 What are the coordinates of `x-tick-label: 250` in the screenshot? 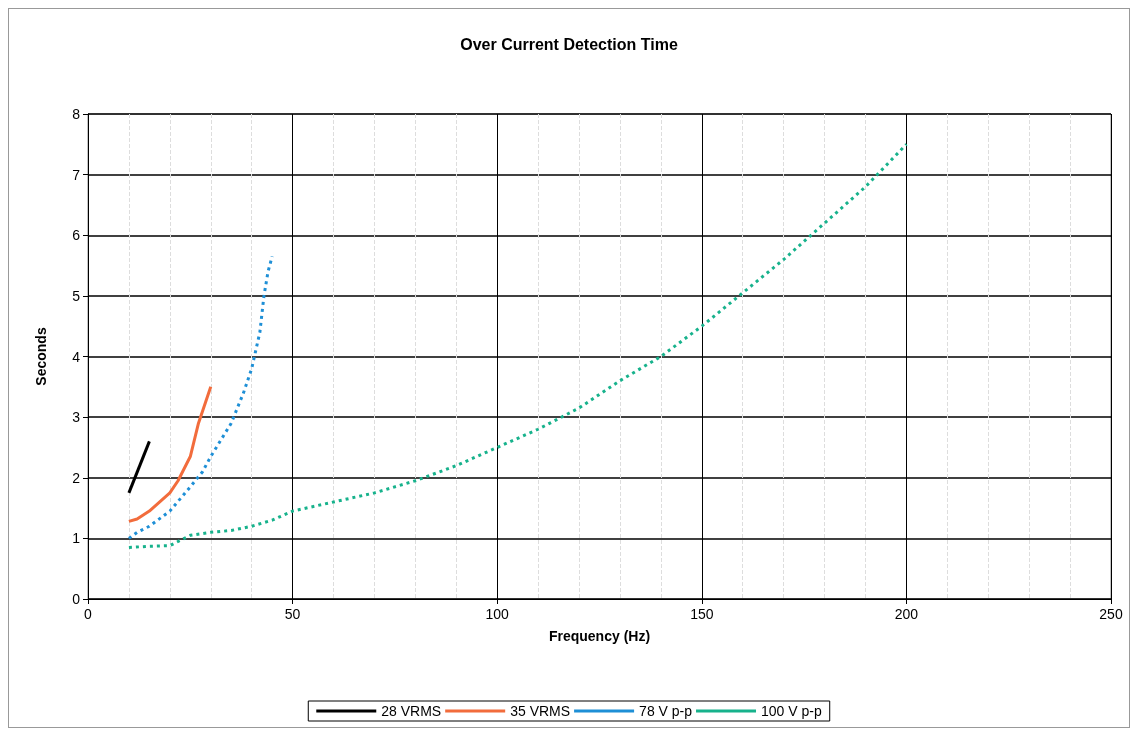 It's located at (1111, 614).